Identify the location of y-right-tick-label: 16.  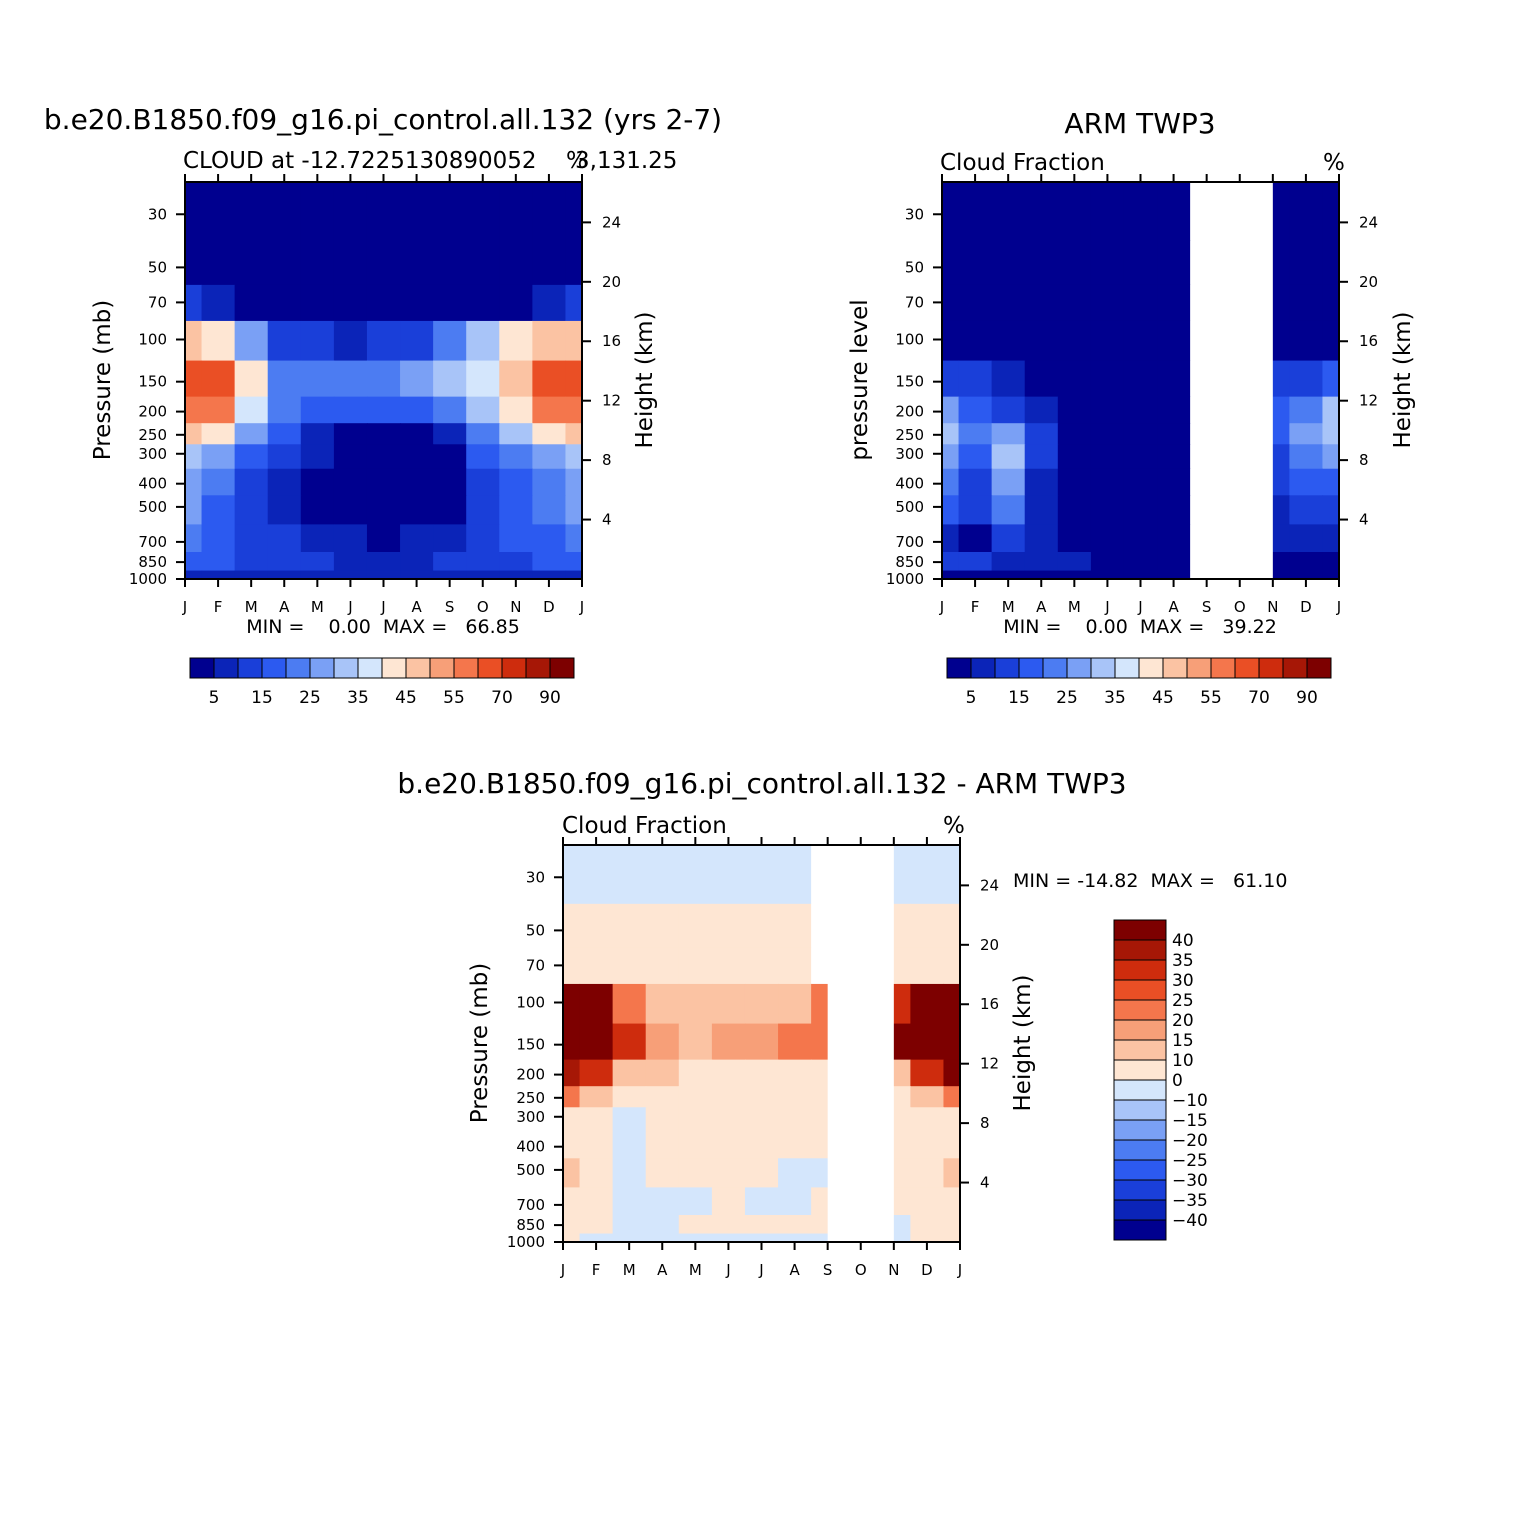
(611, 341).